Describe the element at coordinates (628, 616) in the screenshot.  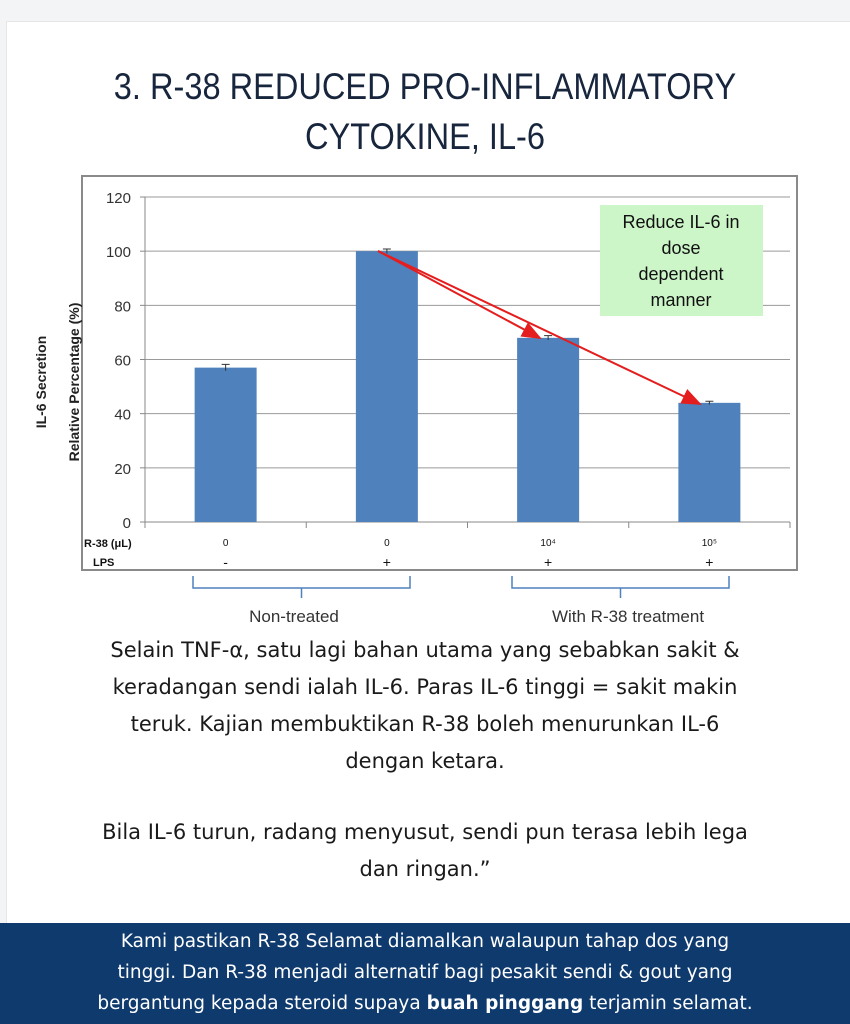
I see `group-label-r38-treatment: With R-38 treatment` at that location.